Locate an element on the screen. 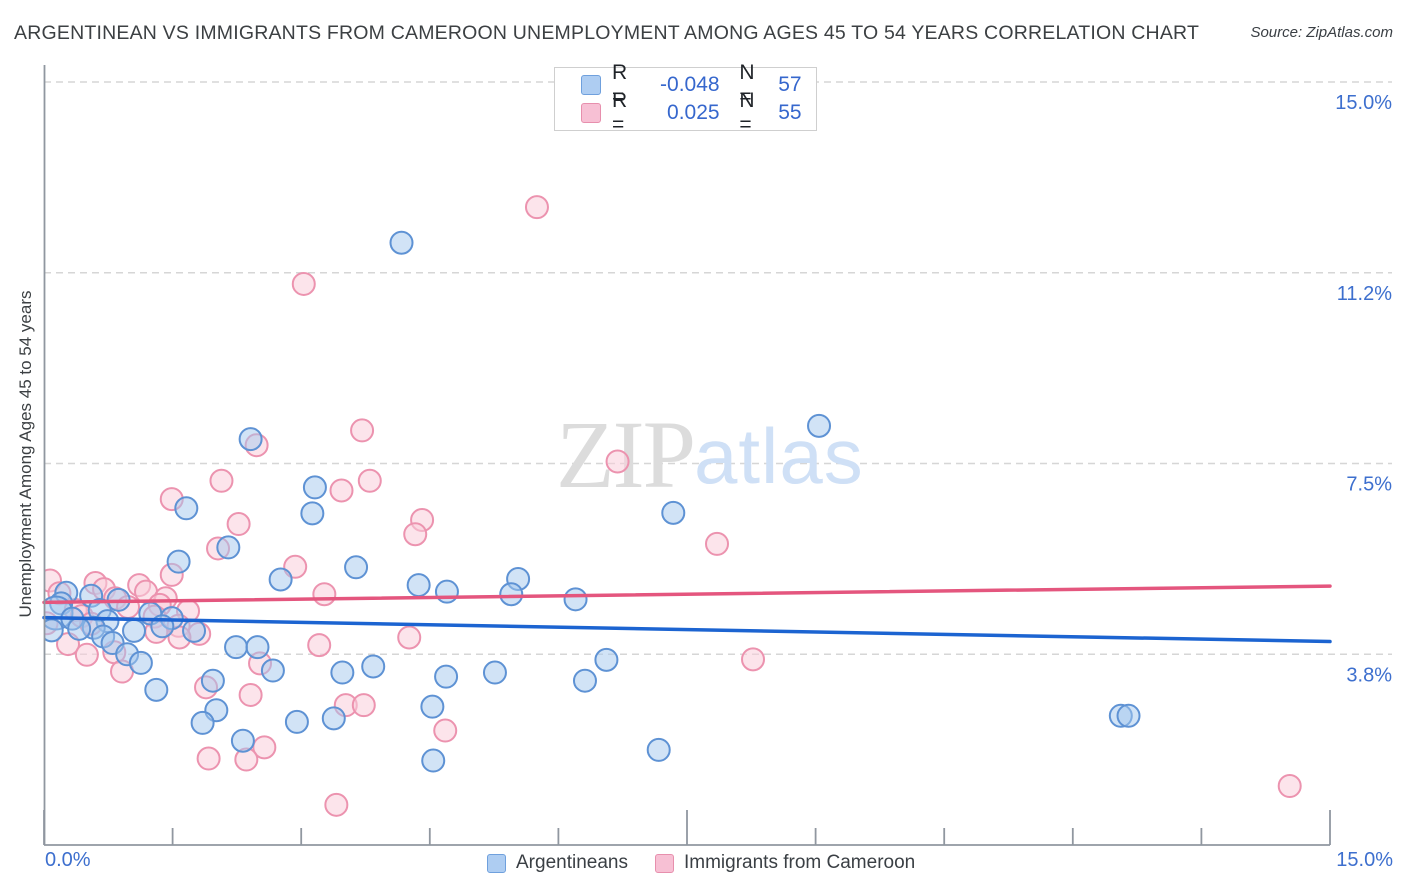 Image resolution: width=1406 pixels, height=892 pixels. bottom-legend-label: Immigrants from Cameroon is located at coordinates (800, 862).